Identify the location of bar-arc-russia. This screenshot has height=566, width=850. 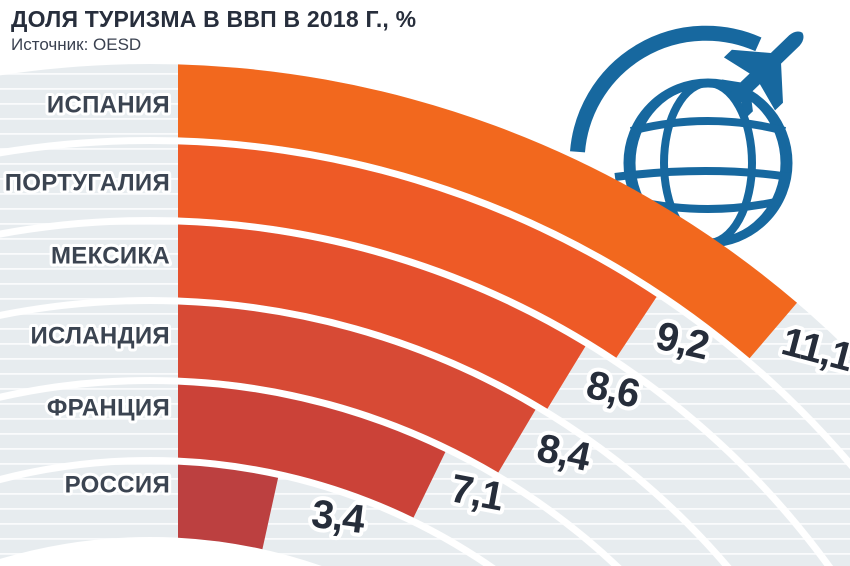
(228, 507).